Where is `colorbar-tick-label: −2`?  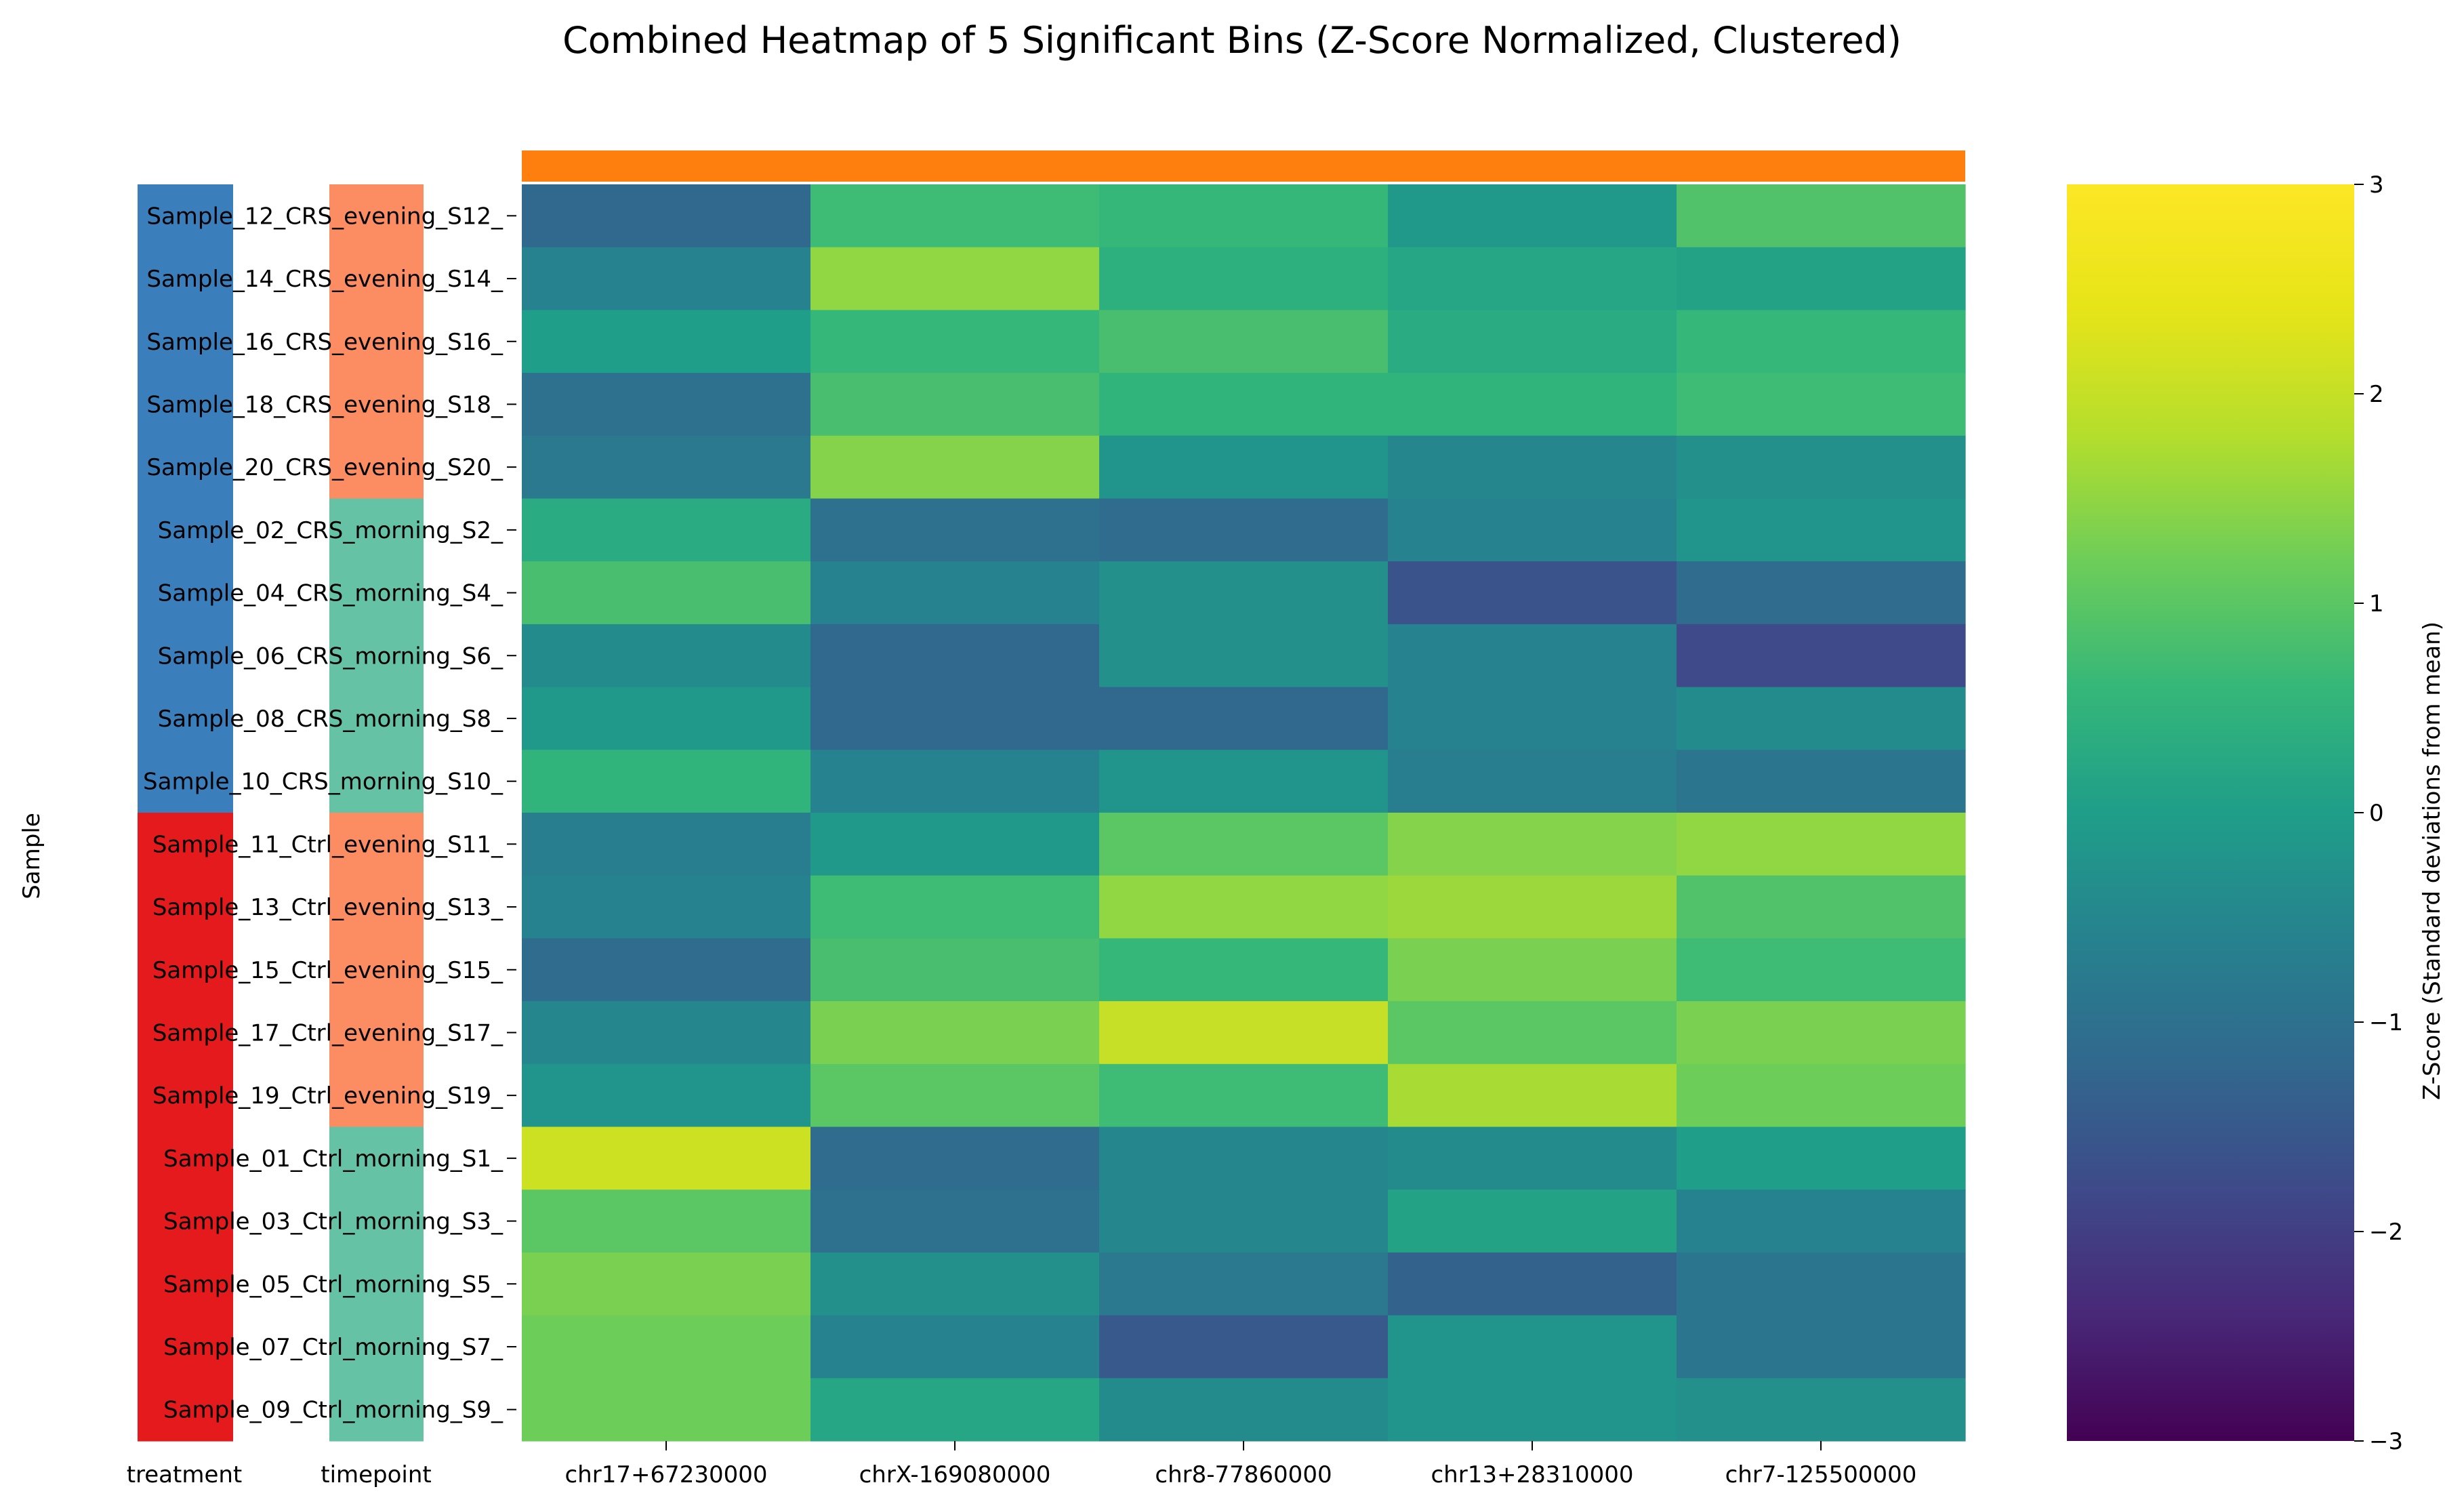 colorbar-tick-label: −2 is located at coordinates (2386, 1232).